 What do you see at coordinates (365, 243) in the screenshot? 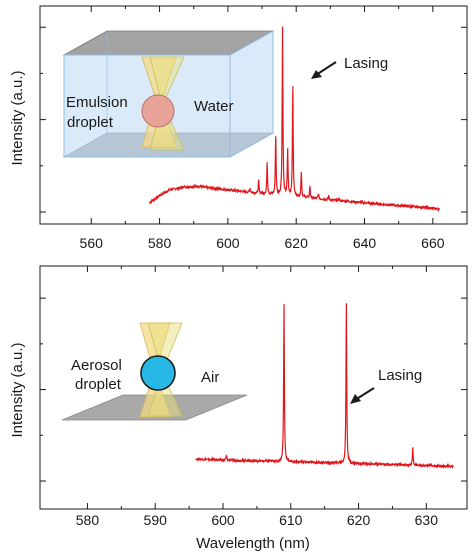
I see `x-tick-label: 640` at bounding box center [365, 243].